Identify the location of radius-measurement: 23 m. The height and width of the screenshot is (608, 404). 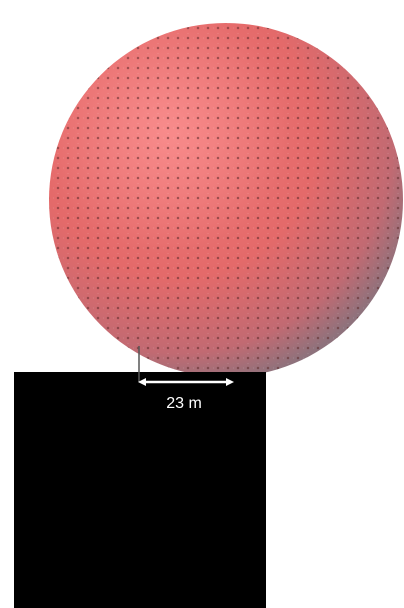
(186, 379).